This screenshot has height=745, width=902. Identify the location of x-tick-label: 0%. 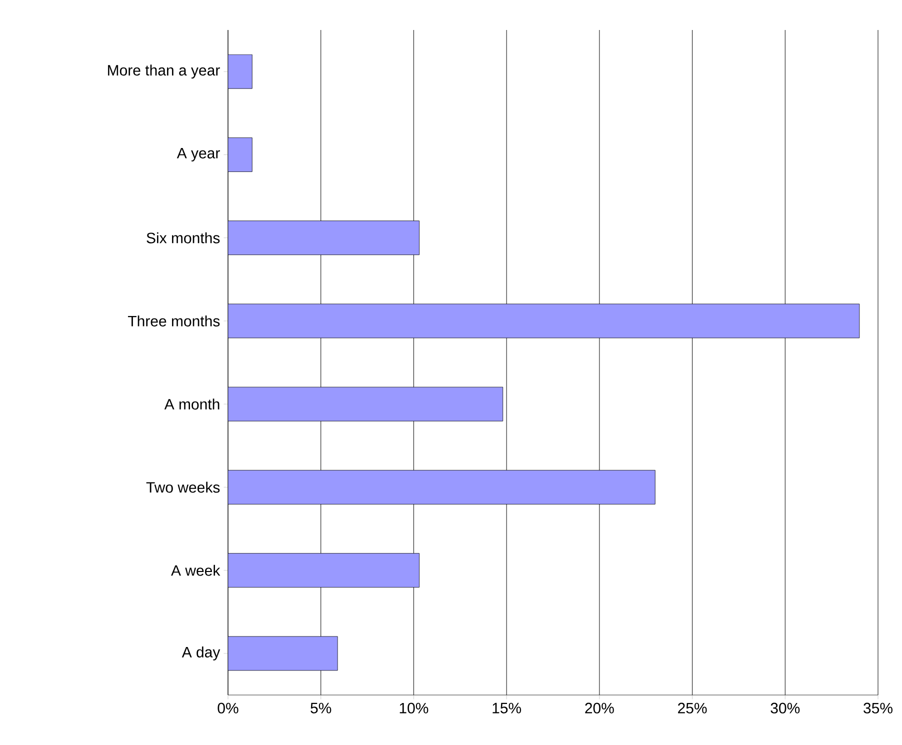
(228, 708).